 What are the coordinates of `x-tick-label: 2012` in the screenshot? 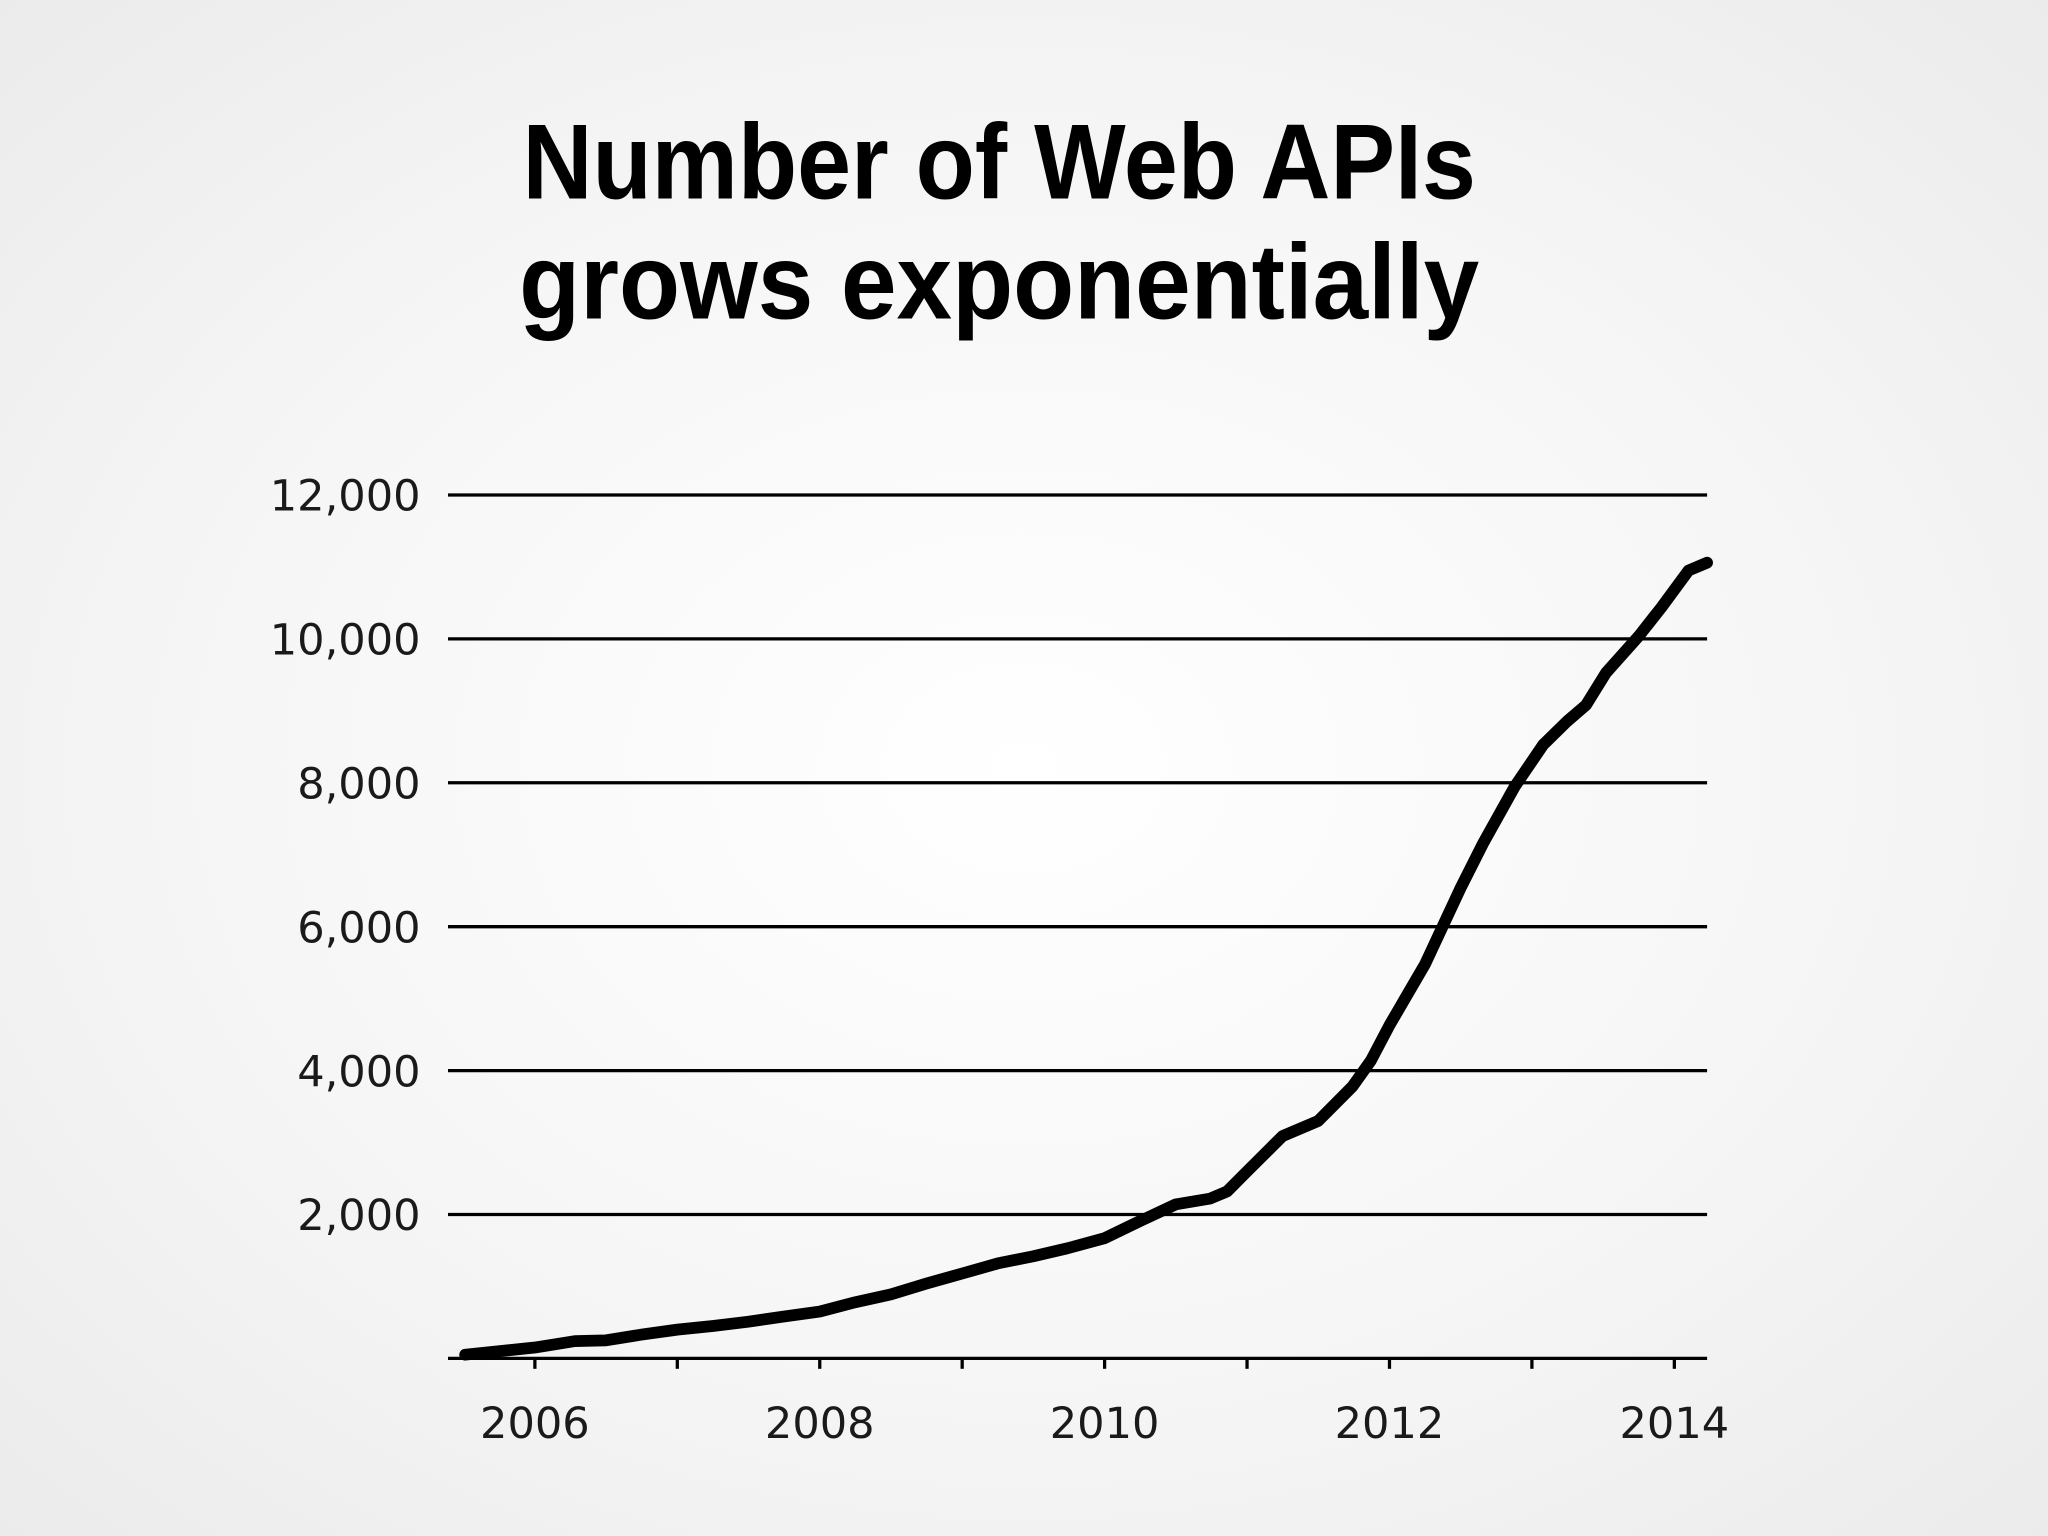 It's located at (1390, 1424).